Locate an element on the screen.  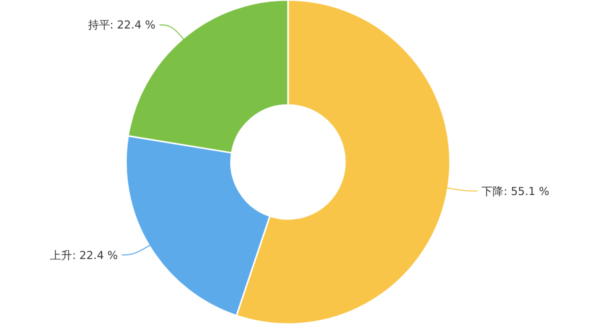
slice-label: 下降 is located at coordinates (493, 191).